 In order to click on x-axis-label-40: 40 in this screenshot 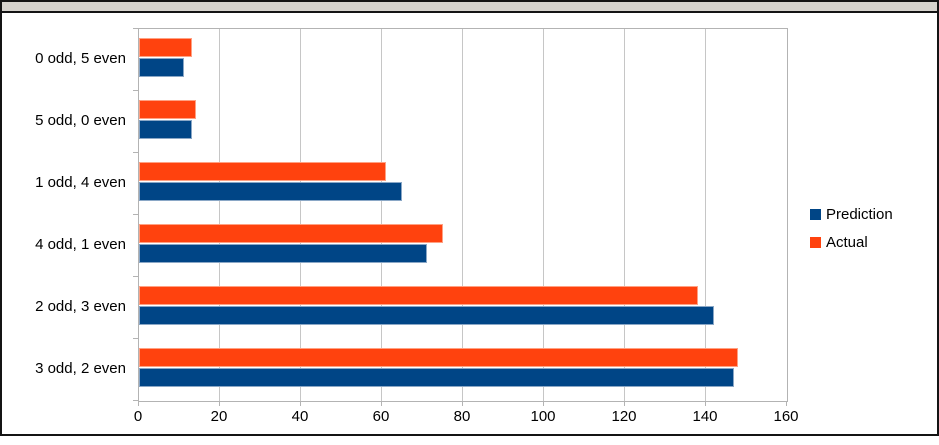, I will do `click(300, 416)`.